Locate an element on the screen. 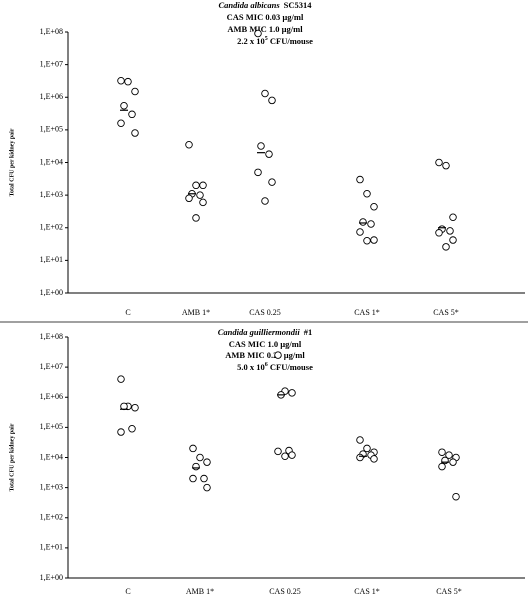 The width and height of the screenshot is (528, 598). inoculum-exponent: 5 is located at coordinates (266, 39).